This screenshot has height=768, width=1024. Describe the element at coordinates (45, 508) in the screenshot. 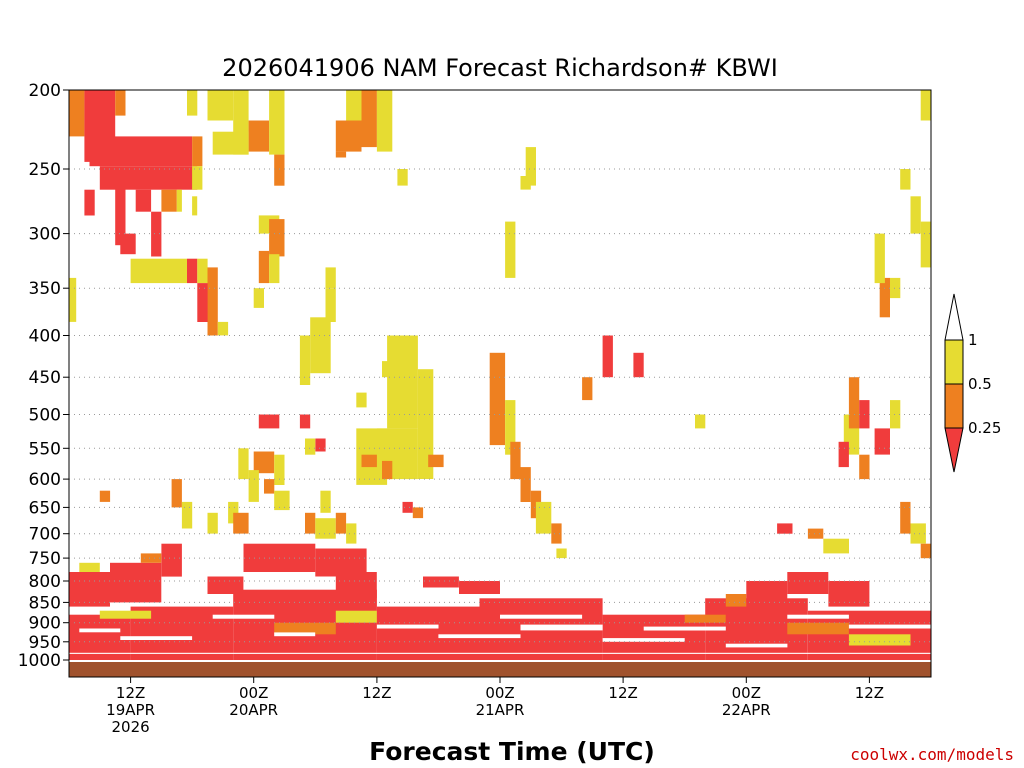

I see `y-tick-label: 650` at that location.